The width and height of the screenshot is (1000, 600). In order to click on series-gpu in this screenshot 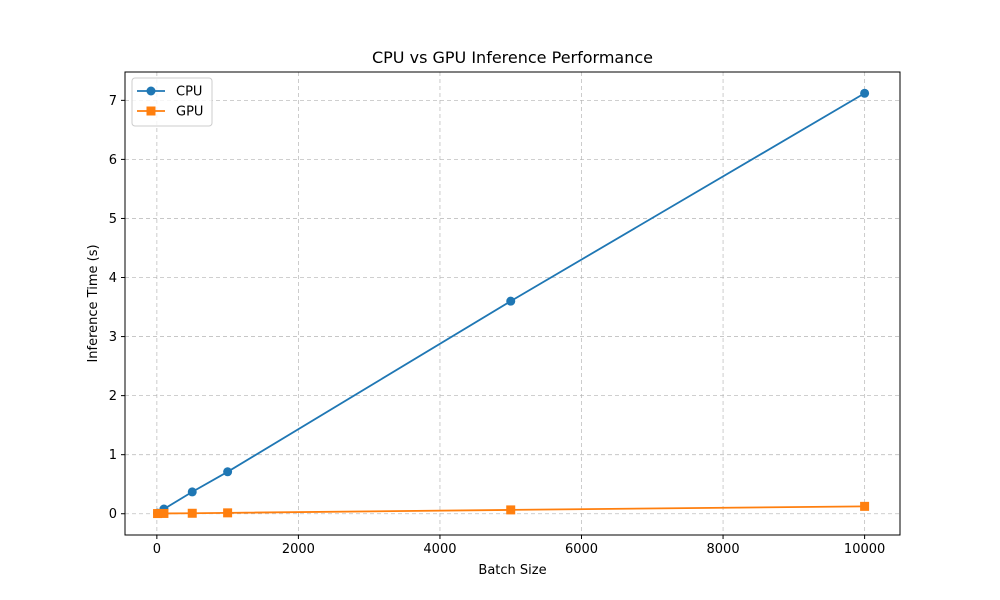, I will do `click(511, 510)`.